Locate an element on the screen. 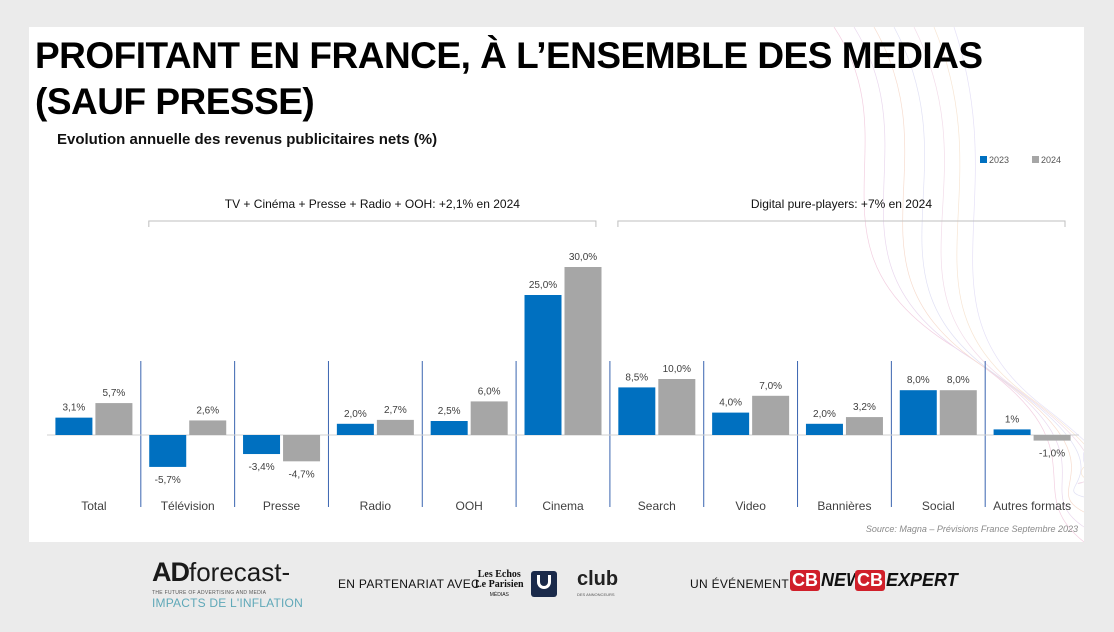 The width and height of the screenshot is (1114, 632). adforecast-logo-ad: AD is located at coordinates (171, 572).